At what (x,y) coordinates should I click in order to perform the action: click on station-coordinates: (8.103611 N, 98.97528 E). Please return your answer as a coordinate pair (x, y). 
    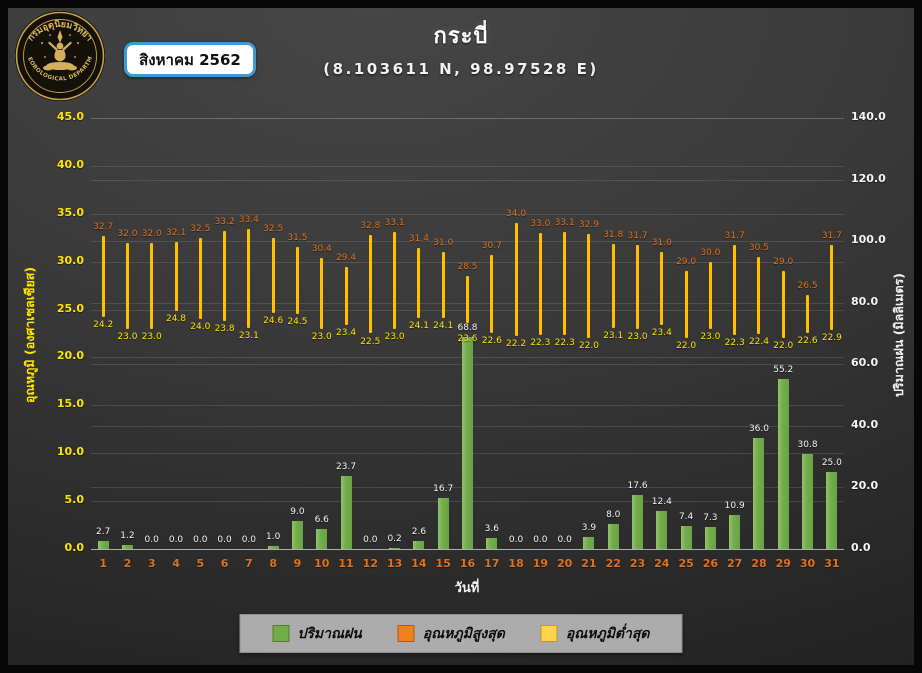
    Looking at the image, I should click on (461, 69).